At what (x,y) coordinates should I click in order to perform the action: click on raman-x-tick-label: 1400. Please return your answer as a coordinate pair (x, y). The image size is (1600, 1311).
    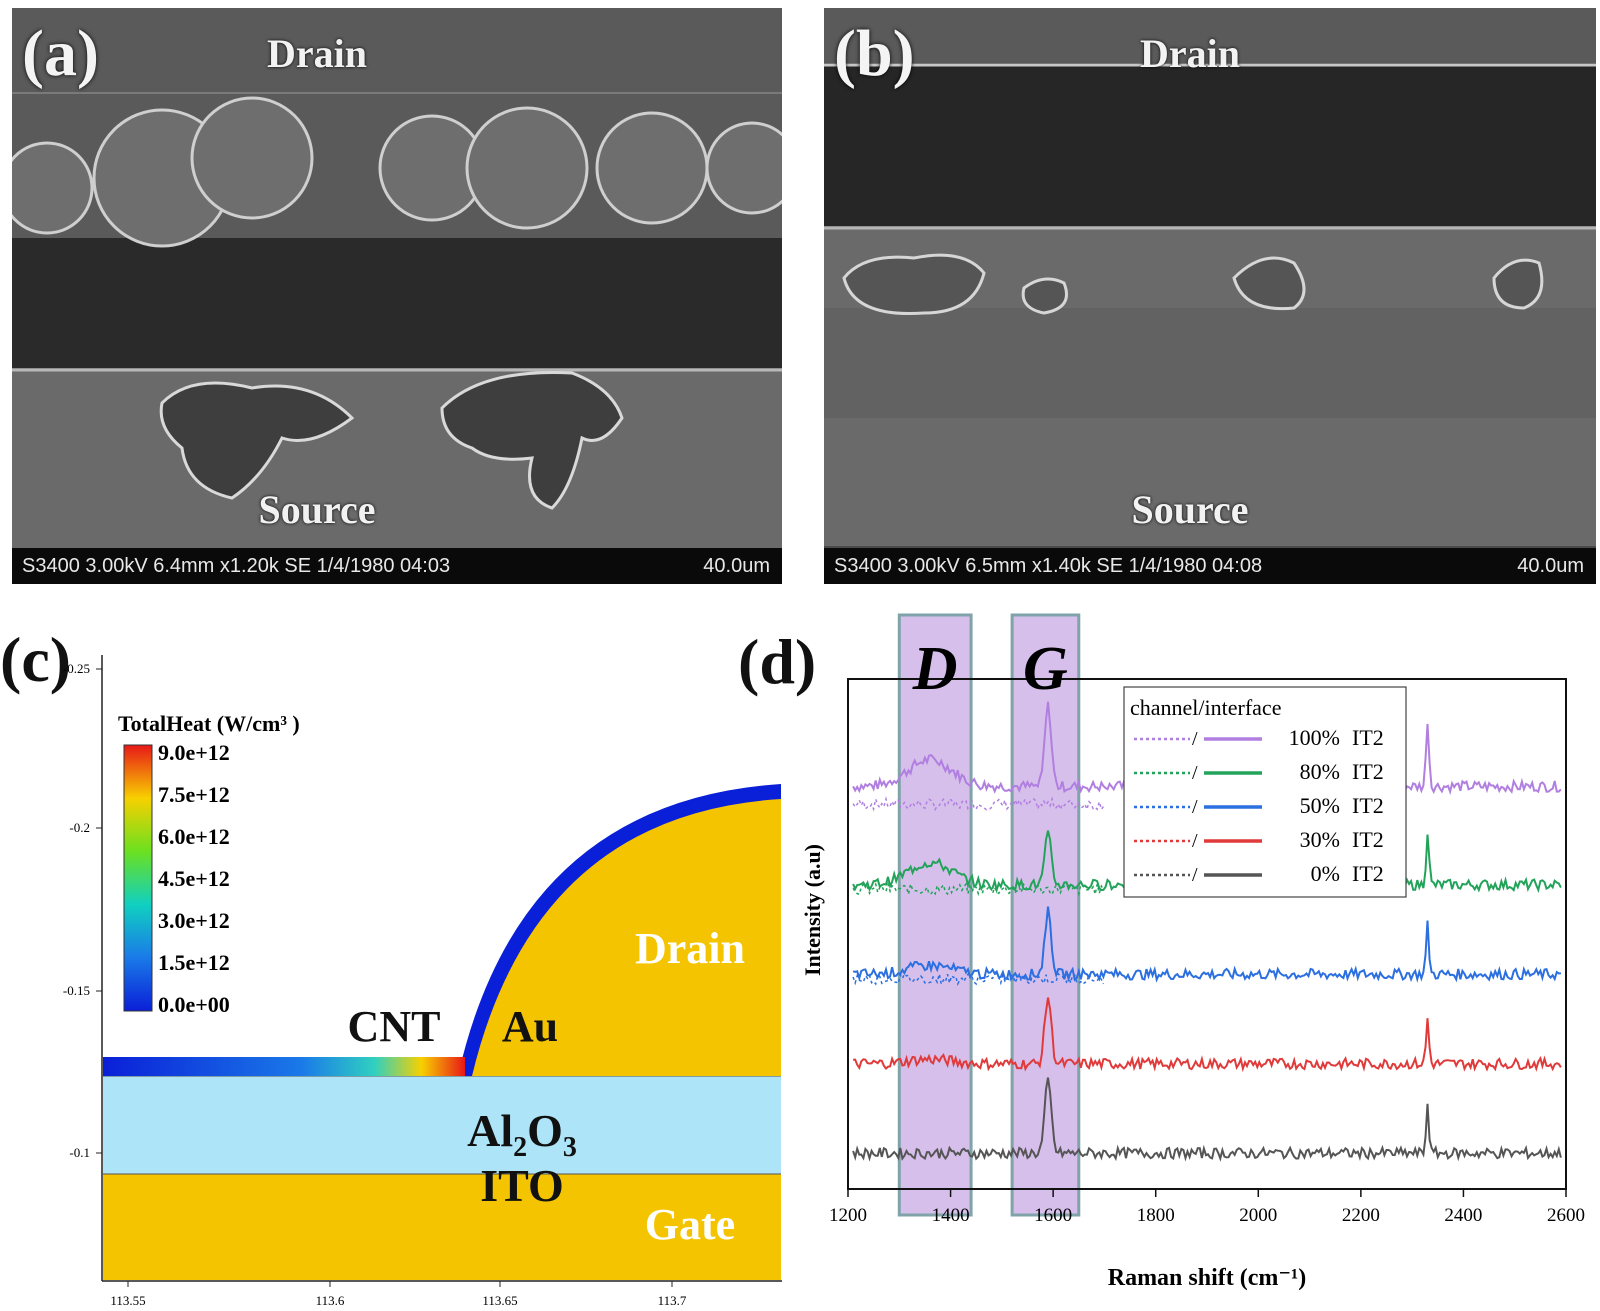
    Looking at the image, I should click on (951, 1215).